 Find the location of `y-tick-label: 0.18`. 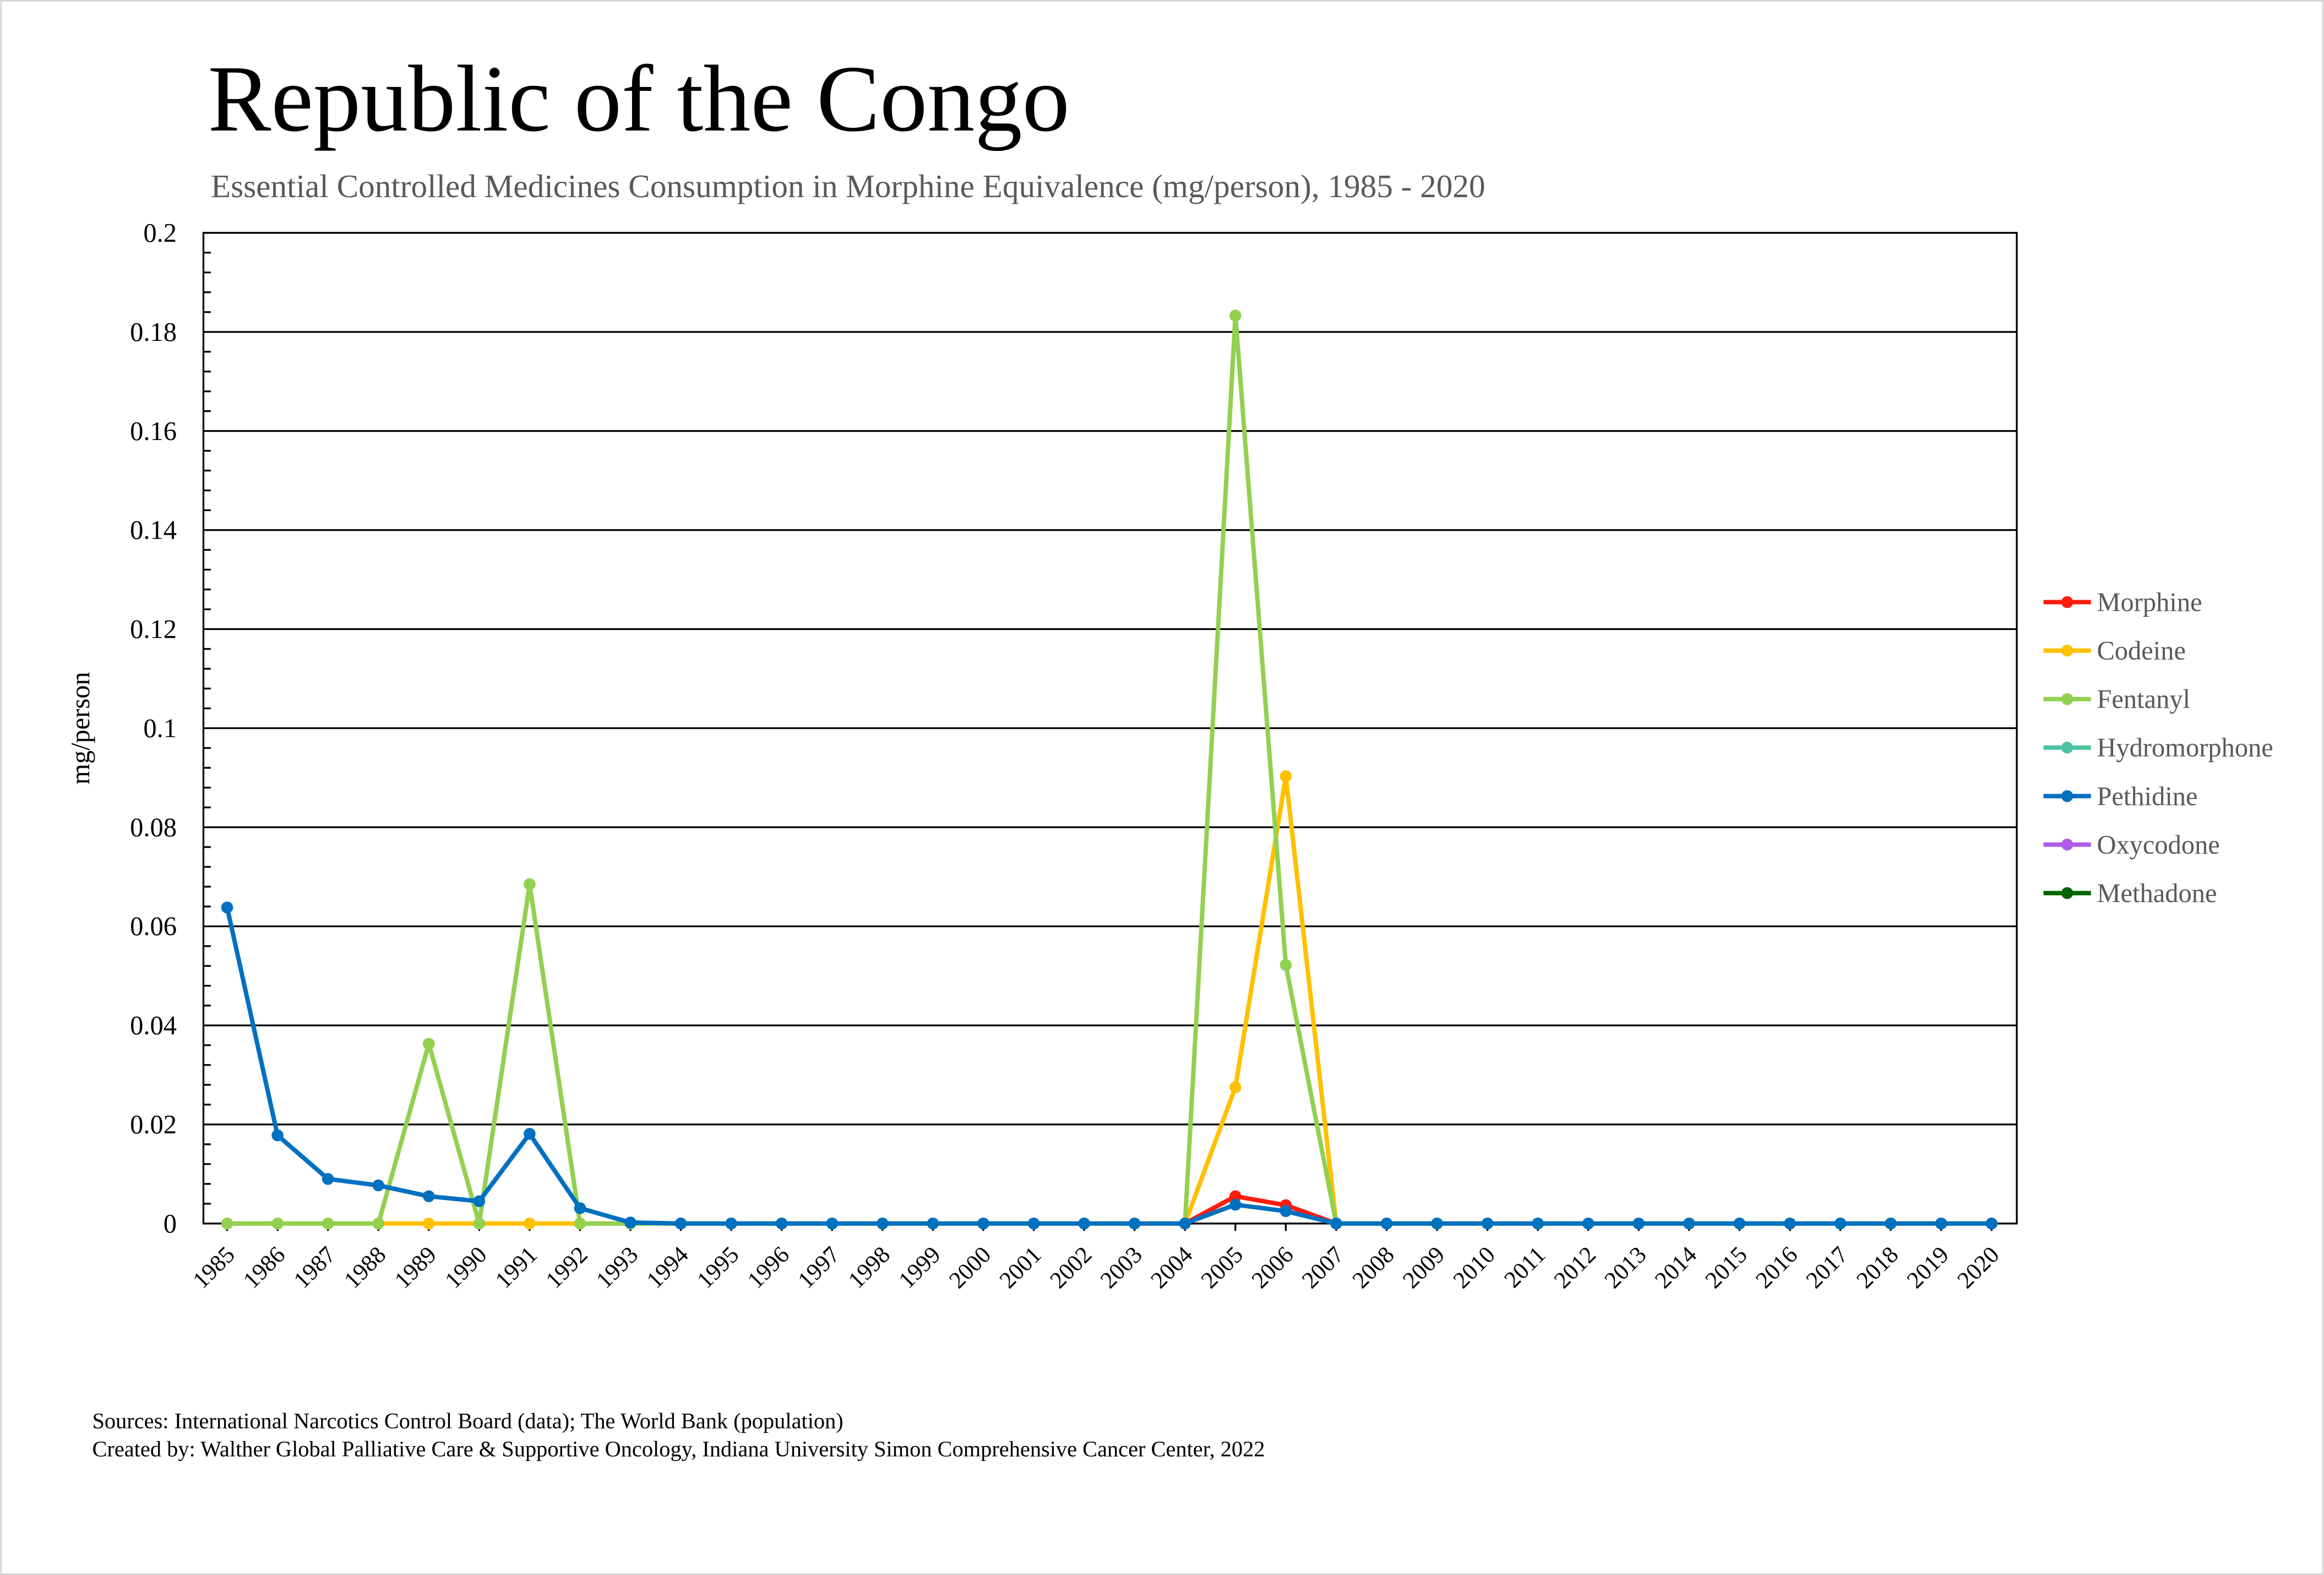

y-tick-label: 0.18 is located at coordinates (153, 333).